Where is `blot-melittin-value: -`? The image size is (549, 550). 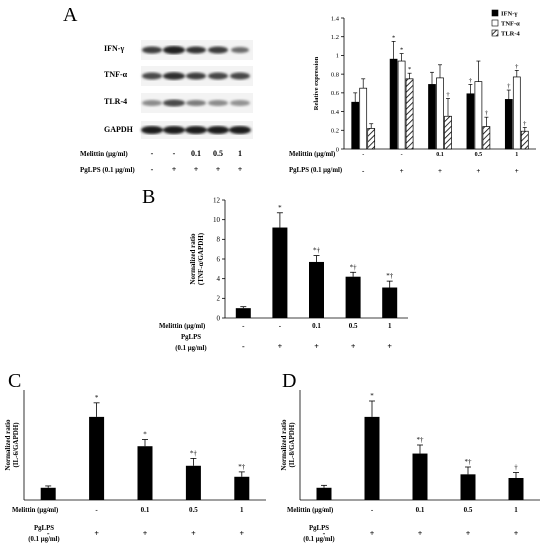 blot-melittin-value: - is located at coordinates (152, 153).